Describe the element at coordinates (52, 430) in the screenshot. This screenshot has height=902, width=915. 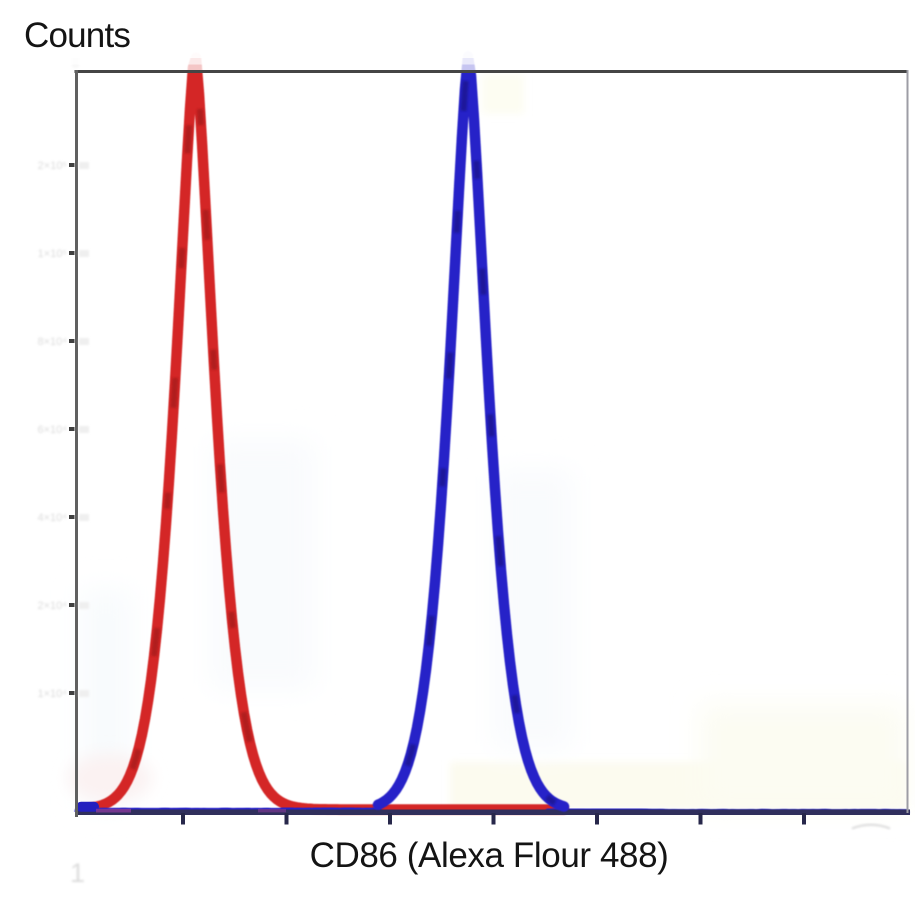
I see `svg-text: 6×10⁴` at that location.